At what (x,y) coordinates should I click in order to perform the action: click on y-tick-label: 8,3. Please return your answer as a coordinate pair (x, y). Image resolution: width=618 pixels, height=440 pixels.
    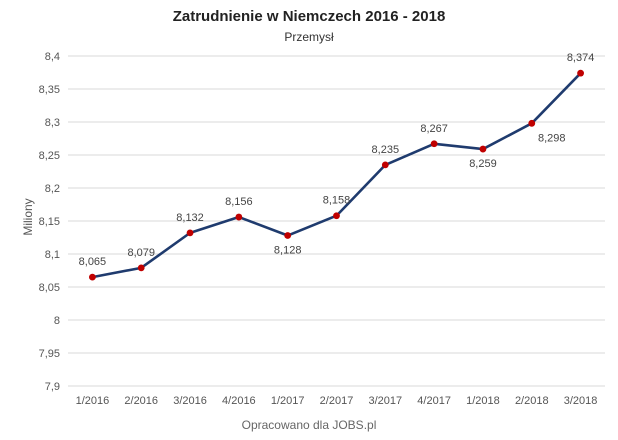
    Looking at the image, I should click on (52, 123).